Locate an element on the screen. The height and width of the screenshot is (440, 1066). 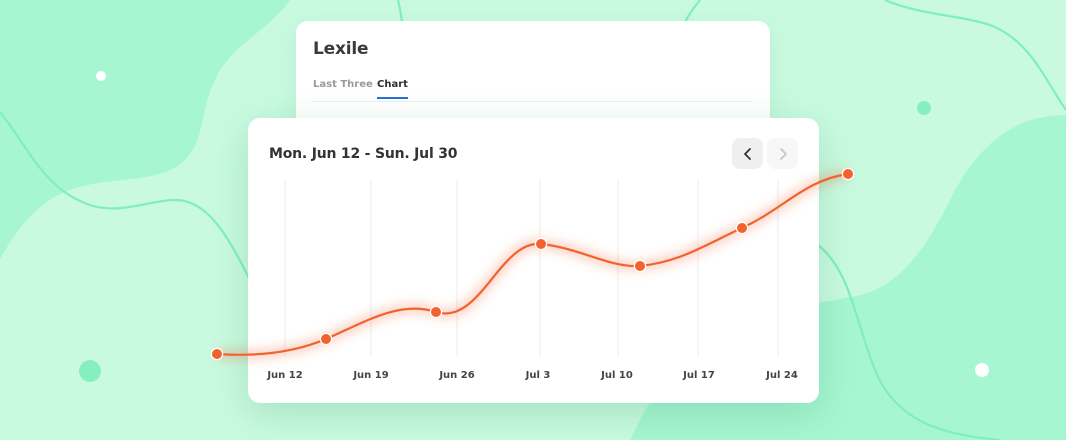
x-tick-label: Jul 24 is located at coordinates (782, 375).